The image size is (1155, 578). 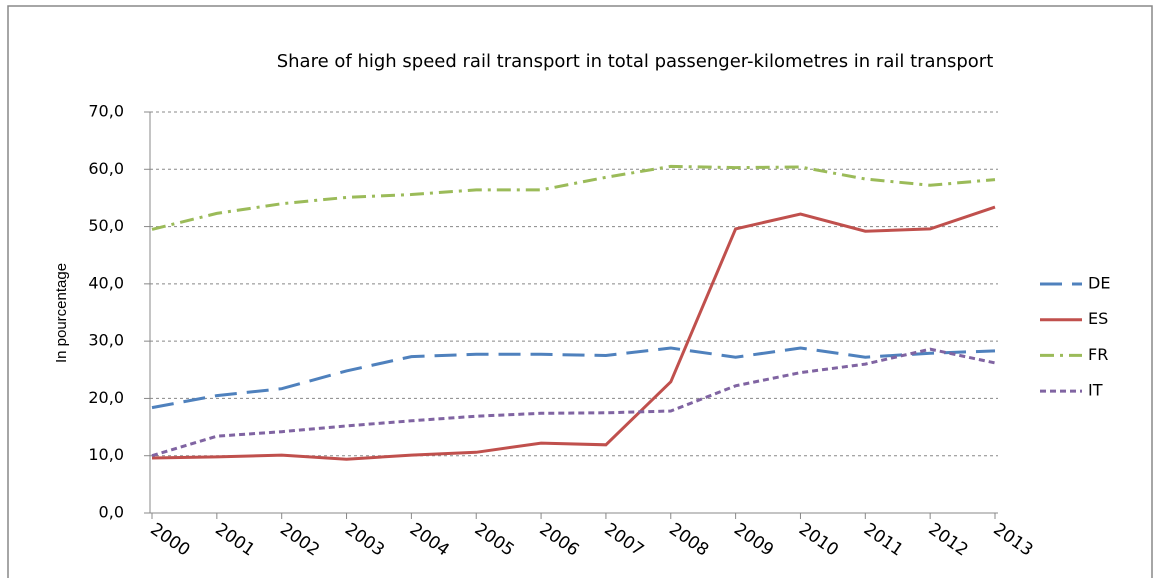 I want to click on y-tick-label: 70,0, so click(x=106, y=111).